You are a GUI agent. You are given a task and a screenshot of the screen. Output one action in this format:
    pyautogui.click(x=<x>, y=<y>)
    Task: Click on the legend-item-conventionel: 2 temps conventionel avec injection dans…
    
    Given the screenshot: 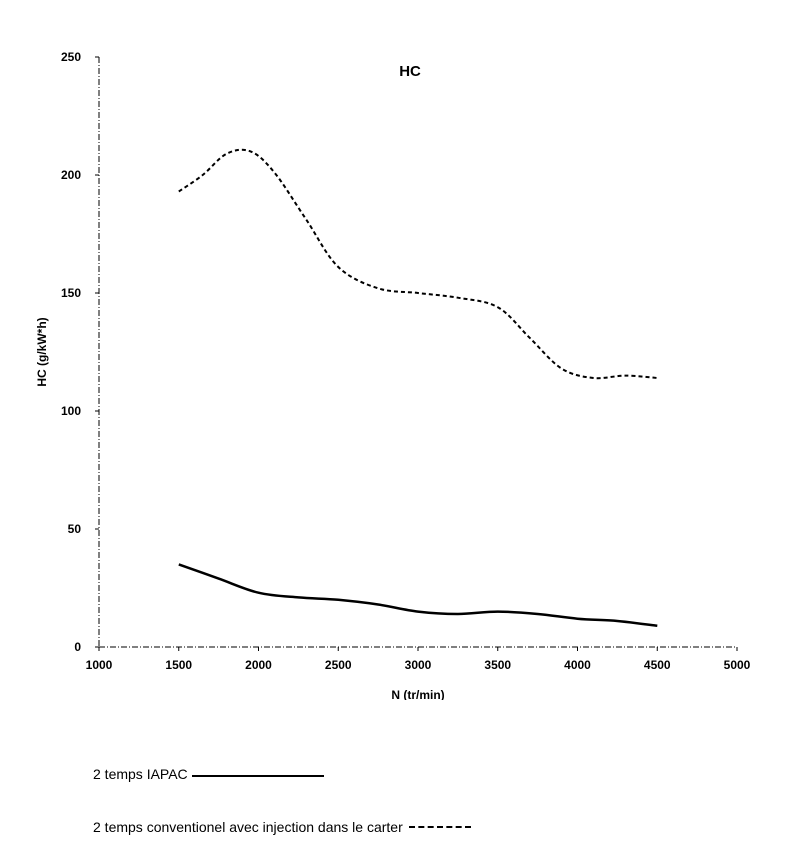 What is the action you would take?
    pyautogui.click(x=282, y=827)
    